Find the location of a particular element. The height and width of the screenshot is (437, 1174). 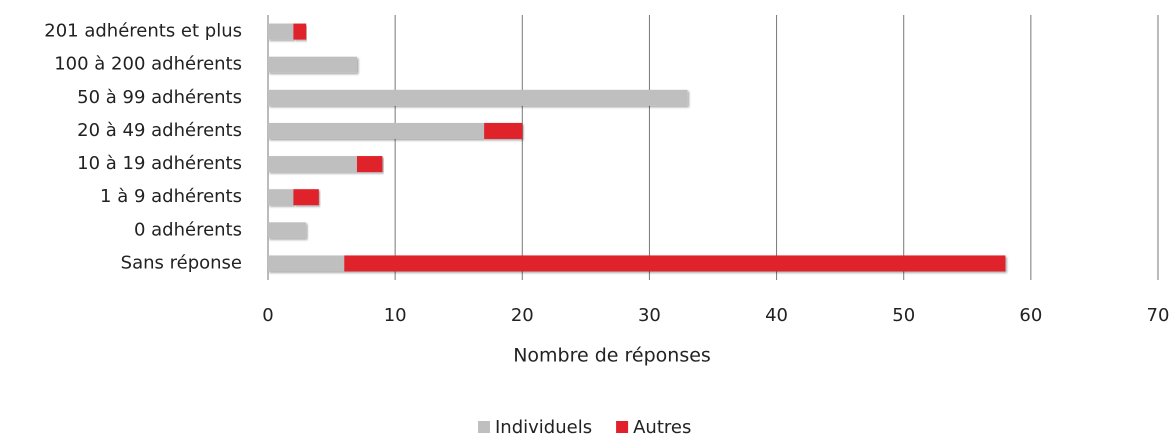

x-tick-label: 20 is located at coordinates (522, 315).